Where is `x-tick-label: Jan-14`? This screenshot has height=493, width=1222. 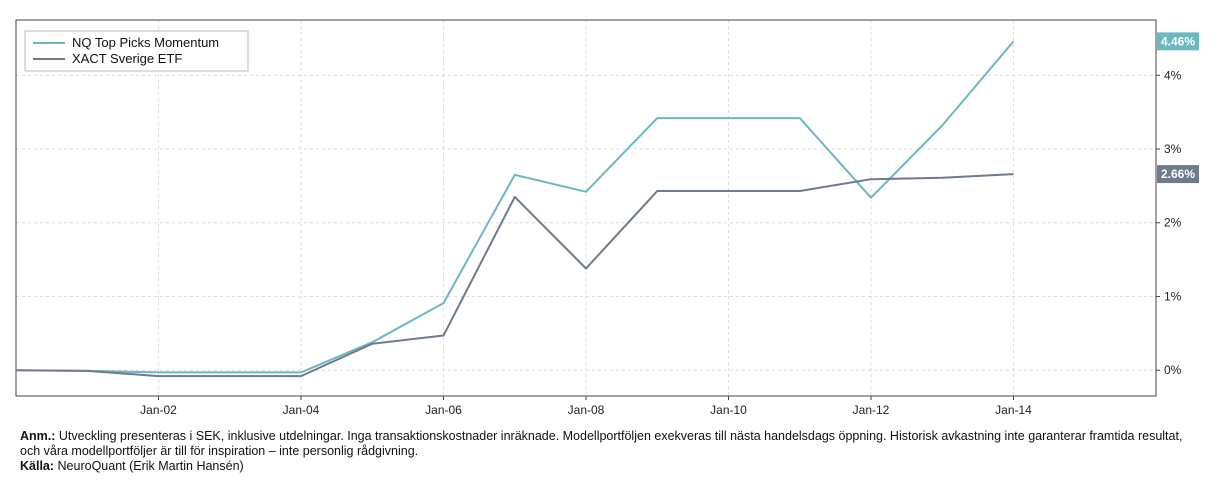
x-tick-label: Jan-14 is located at coordinates (1013, 410).